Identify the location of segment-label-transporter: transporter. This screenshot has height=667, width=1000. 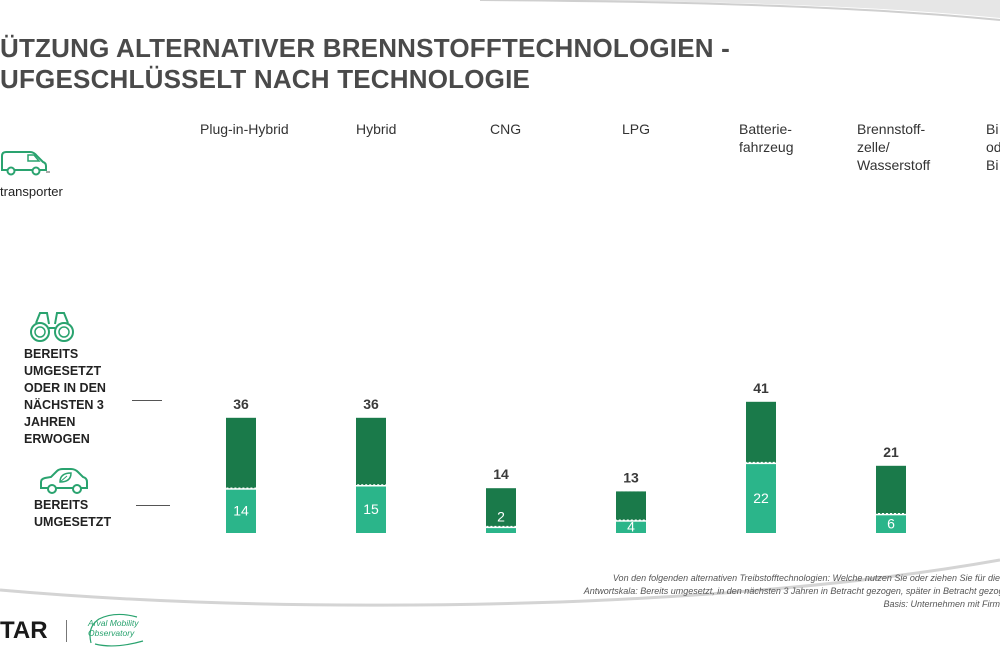
(31, 191).